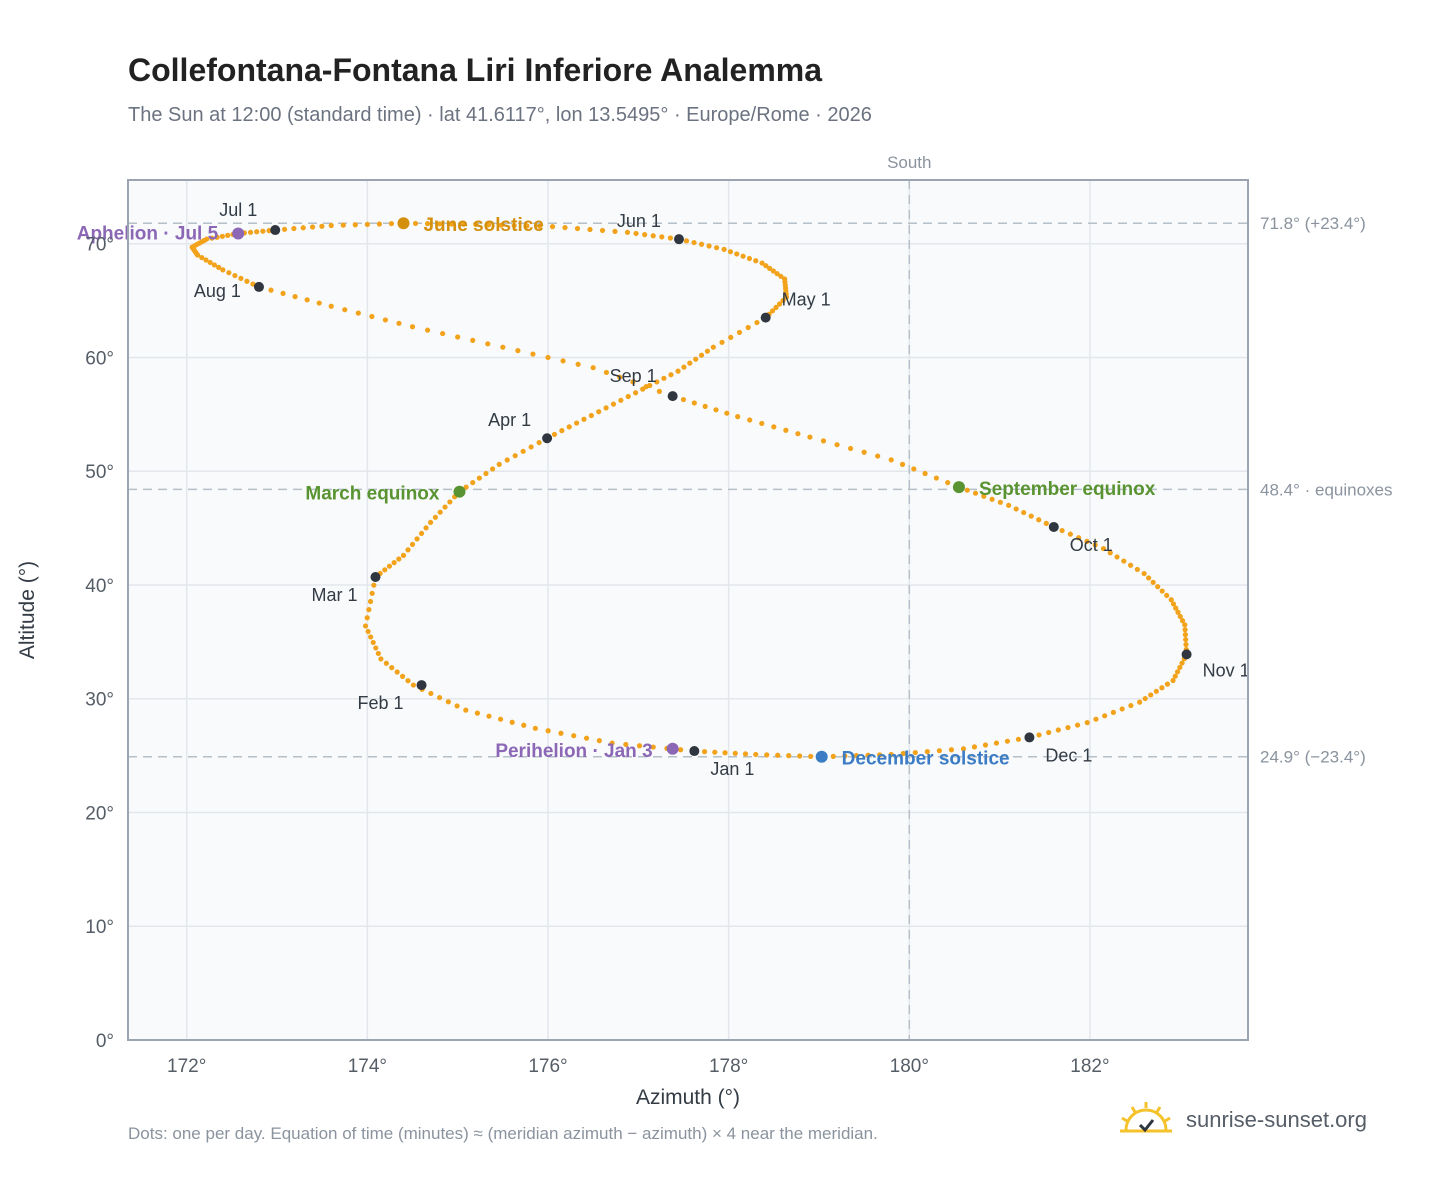 The image size is (1448, 1188). Describe the element at coordinates (926, 759) in the screenshot. I see `event-label: December solstice` at that location.